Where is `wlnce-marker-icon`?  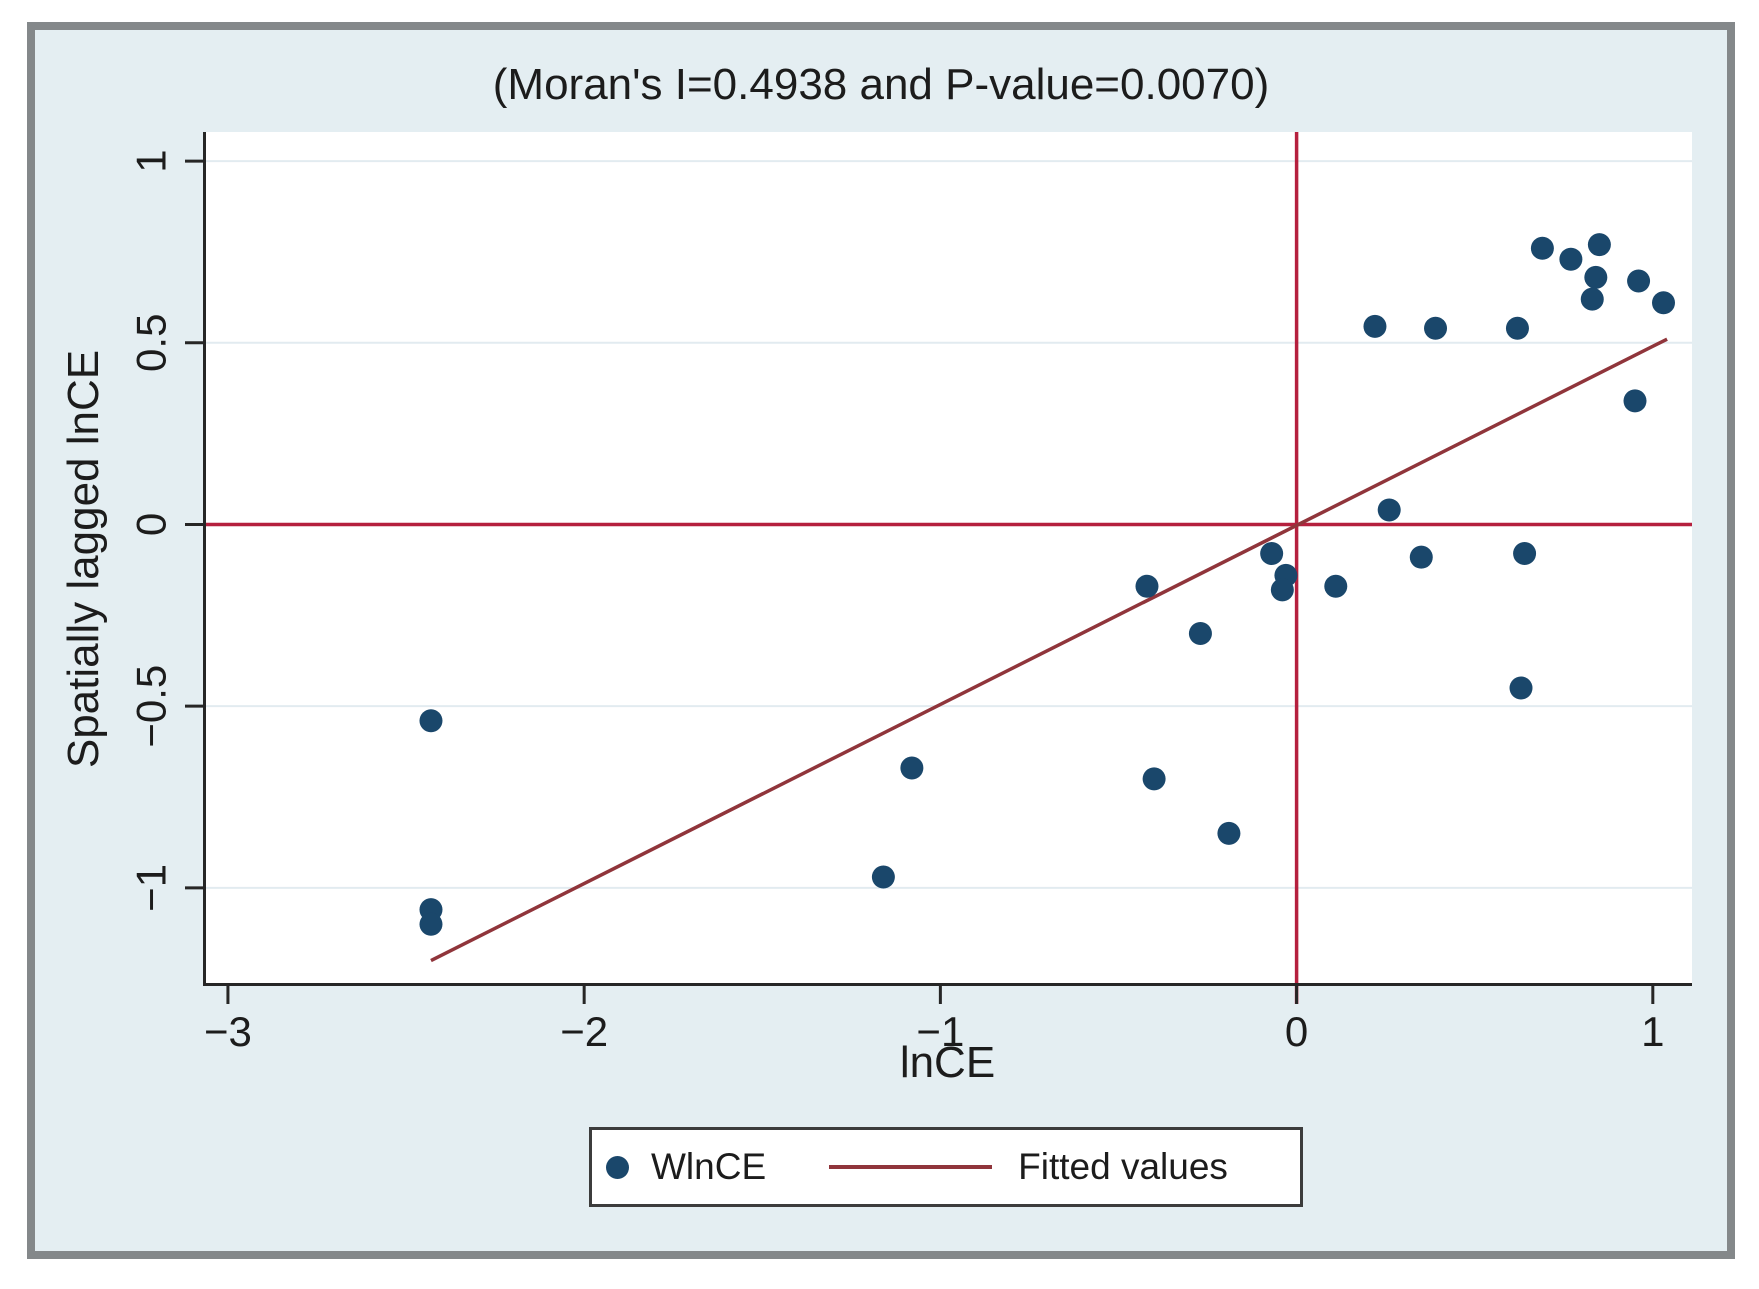
wlnce-marker-icon is located at coordinates (617, 1167).